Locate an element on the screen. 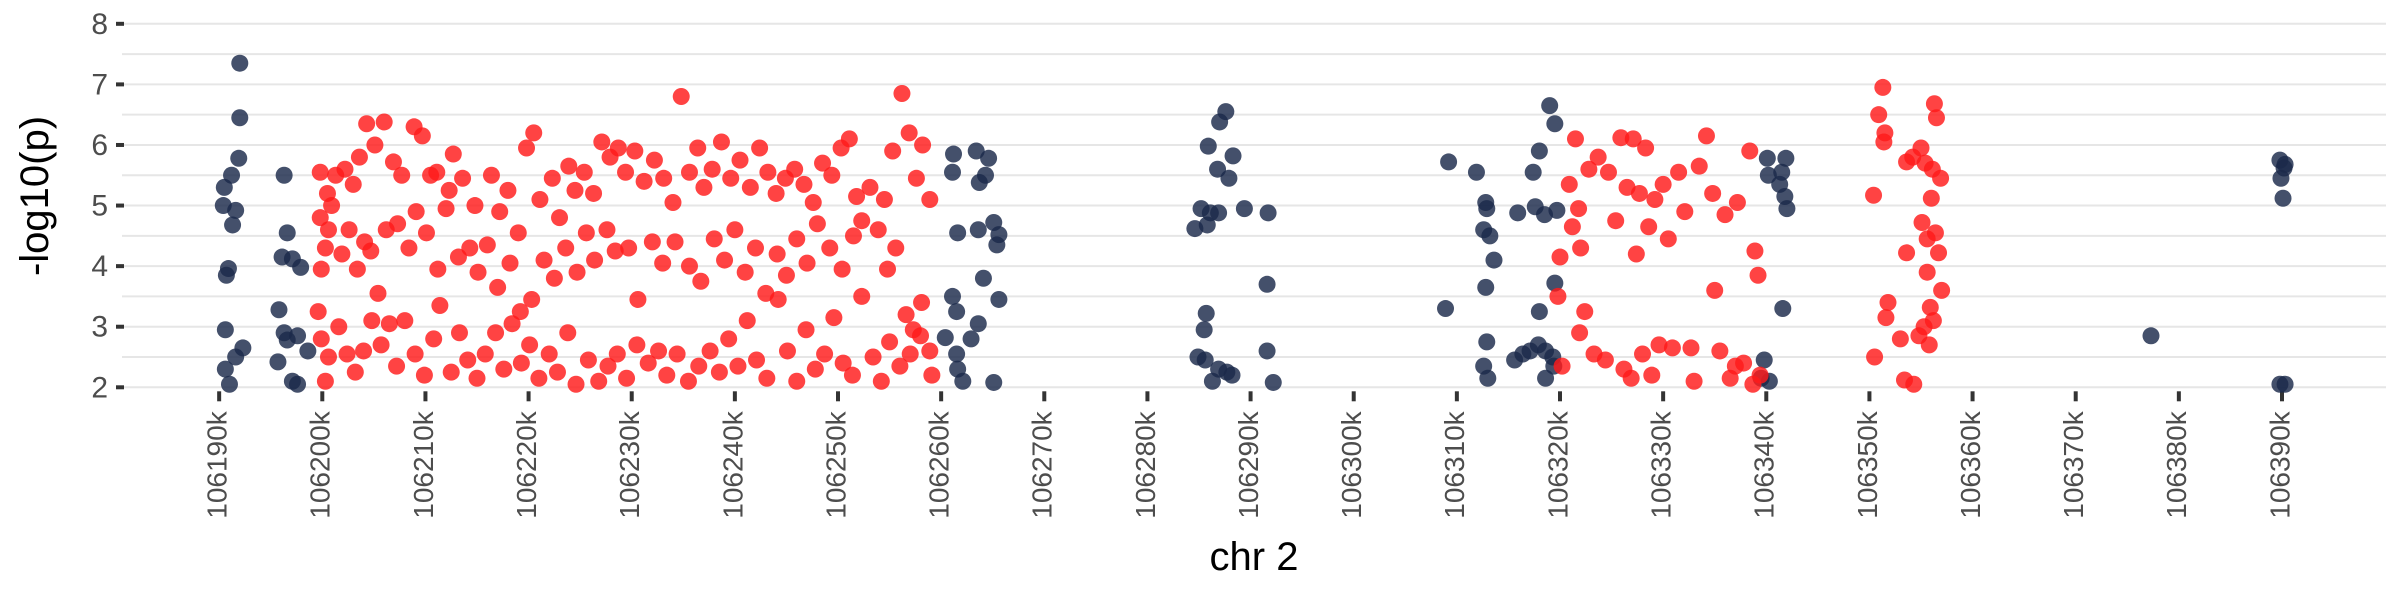 The width and height of the screenshot is (2400, 600). x-tick-label: 106220k is located at coordinates (526, 464).